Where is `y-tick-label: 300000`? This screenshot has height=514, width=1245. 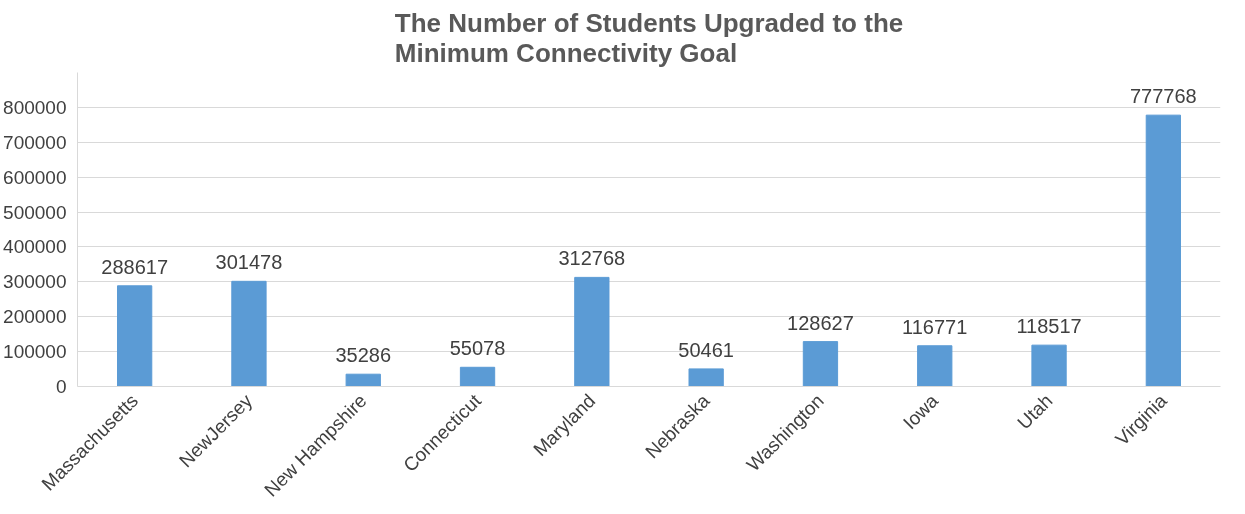
y-tick-label: 300000 is located at coordinates (35, 282).